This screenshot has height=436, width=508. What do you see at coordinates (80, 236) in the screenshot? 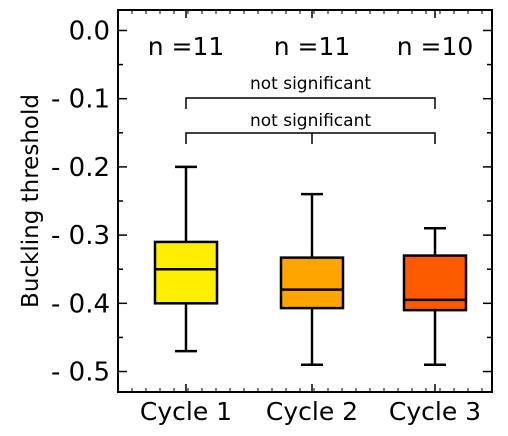
I see `y-tick-label: - 0.3` at bounding box center [80, 236].